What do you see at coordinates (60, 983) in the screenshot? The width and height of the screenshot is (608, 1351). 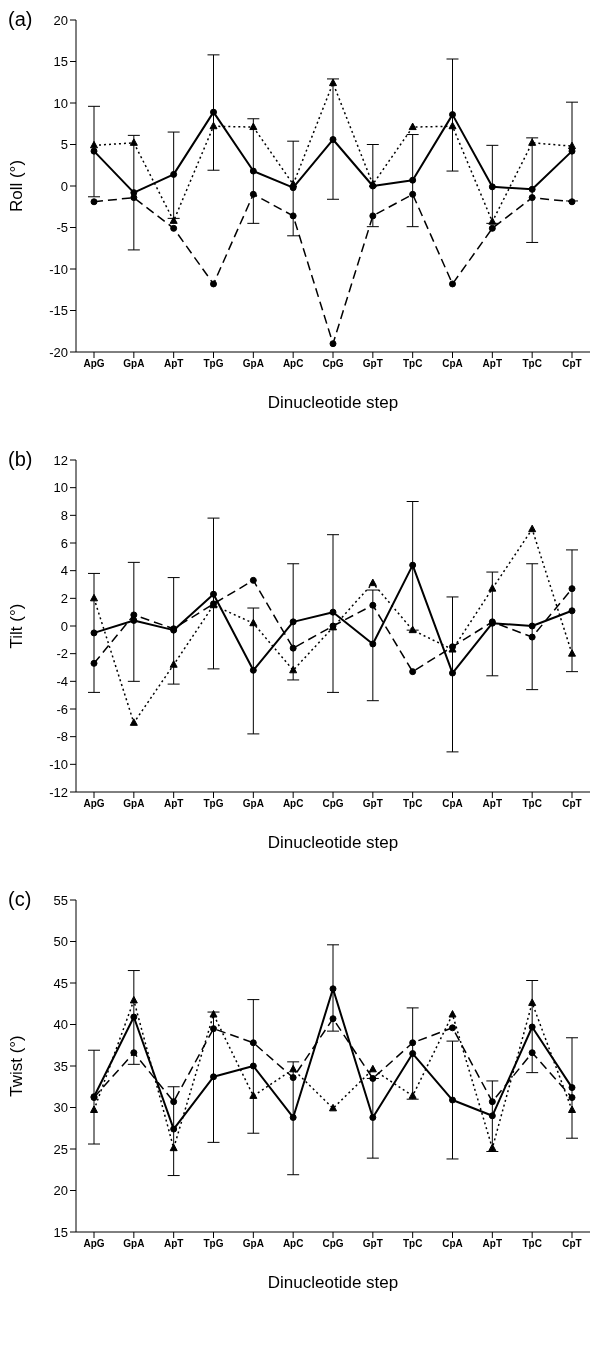 I see `y-tick-label: 45` at bounding box center [60, 983].